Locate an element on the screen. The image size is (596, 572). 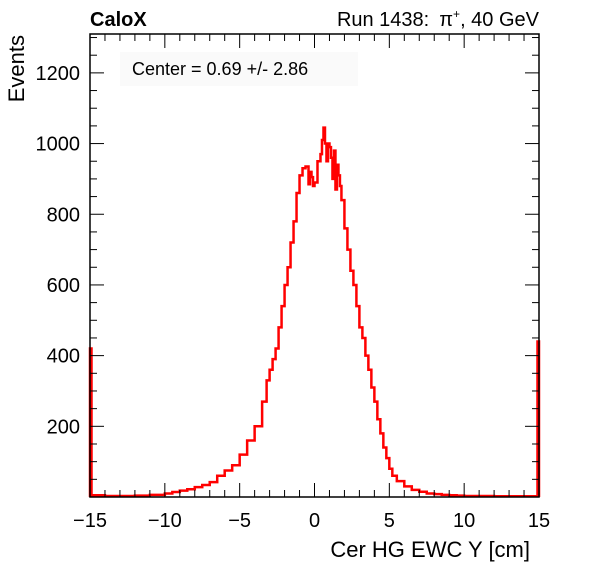
x-tick-label: 0 is located at coordinates (314, 521).